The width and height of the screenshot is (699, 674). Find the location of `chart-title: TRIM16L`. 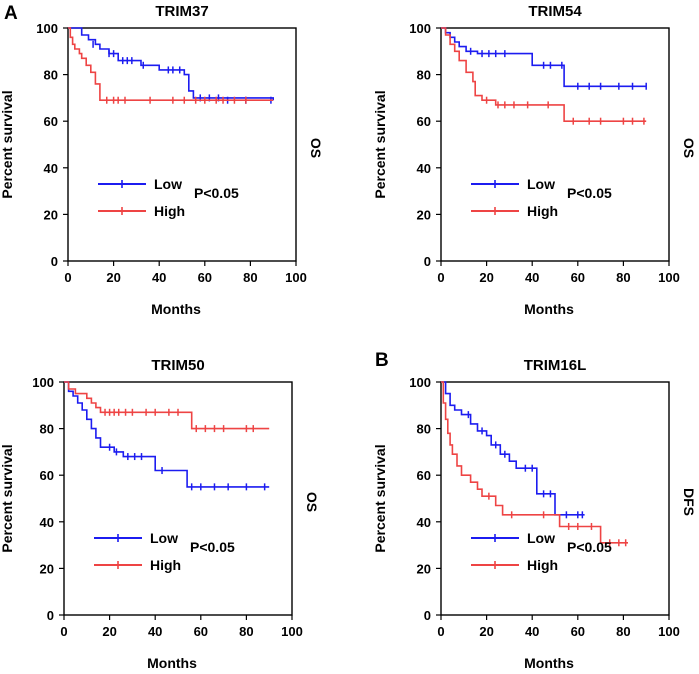

chart-title: TRIM16L is located at coordinates (555, 365).